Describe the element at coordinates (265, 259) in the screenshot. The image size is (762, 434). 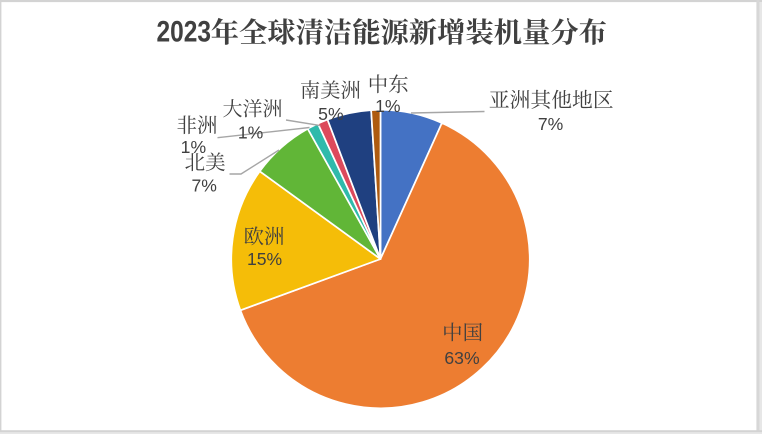
I see `svg-text: 15%` at that location.